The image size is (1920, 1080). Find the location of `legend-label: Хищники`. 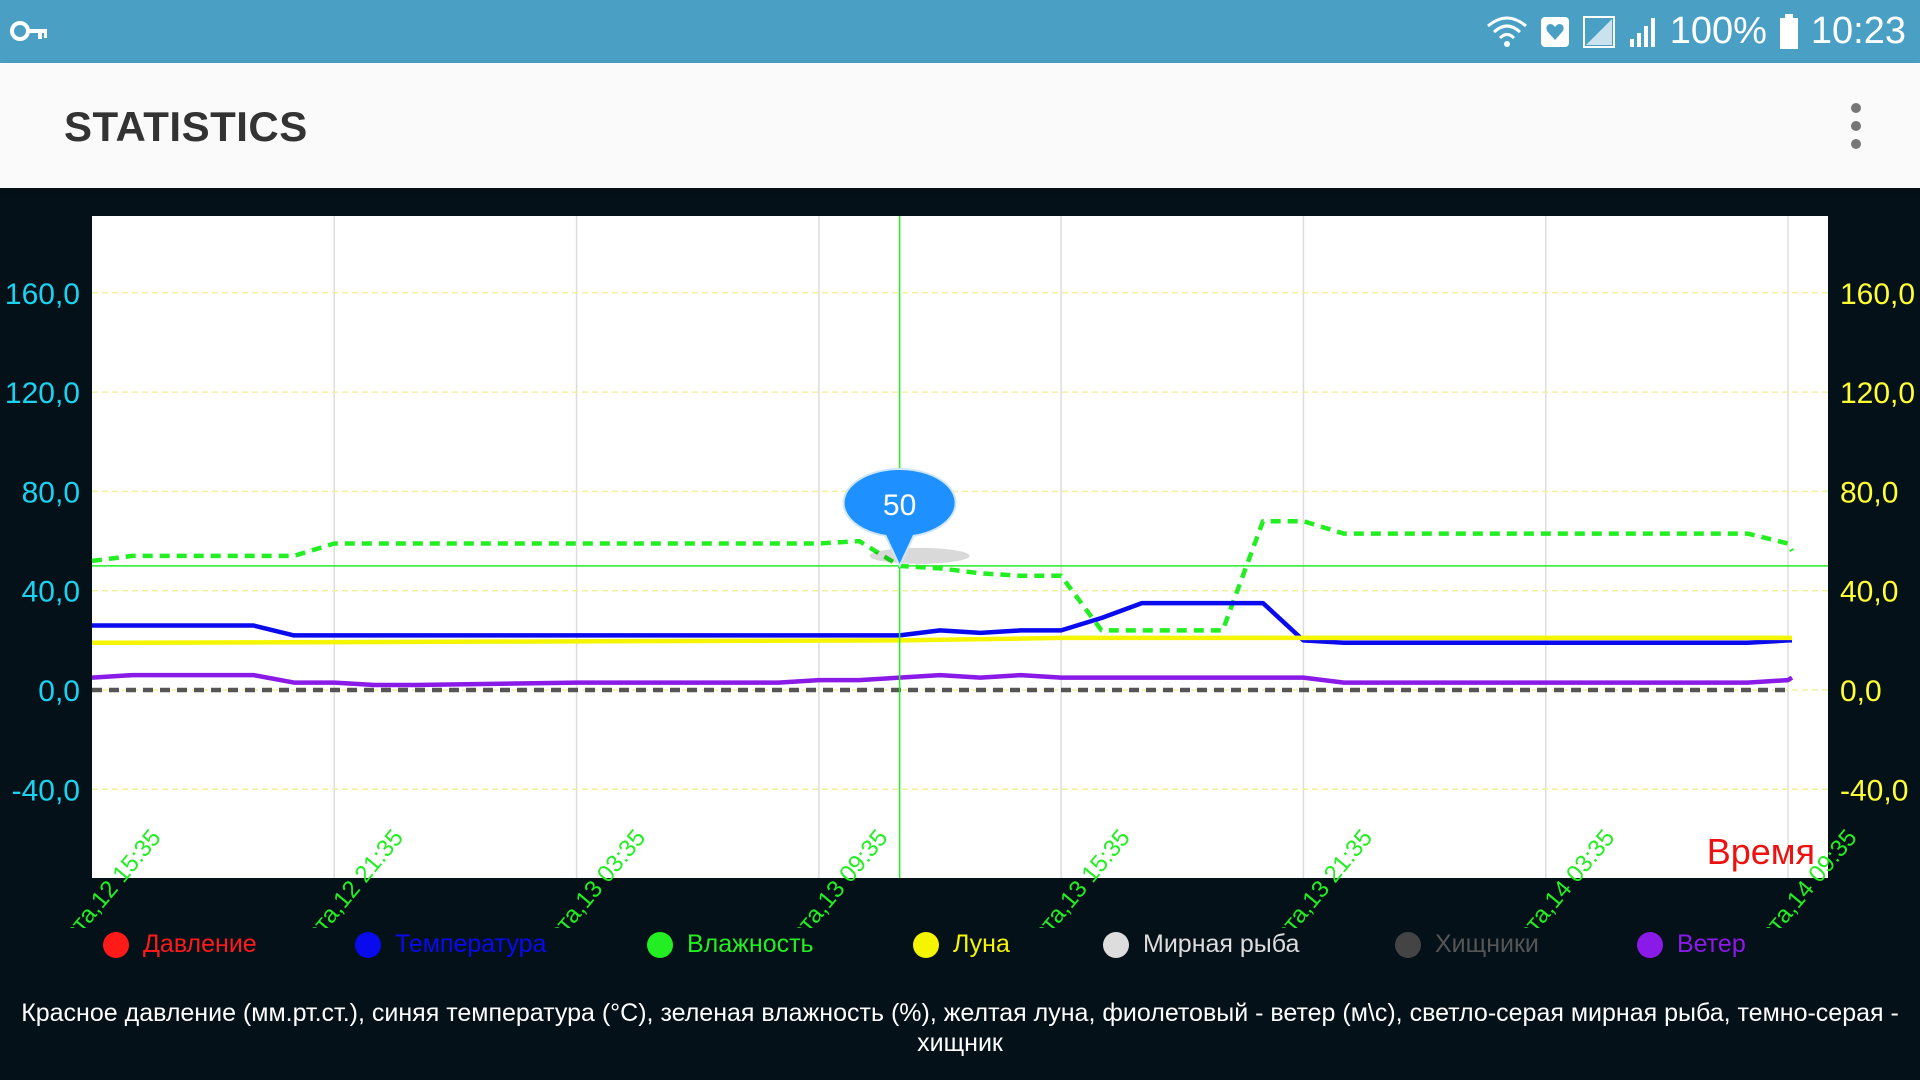

legend-label: Хищники is located at coordinates (1487, 944).